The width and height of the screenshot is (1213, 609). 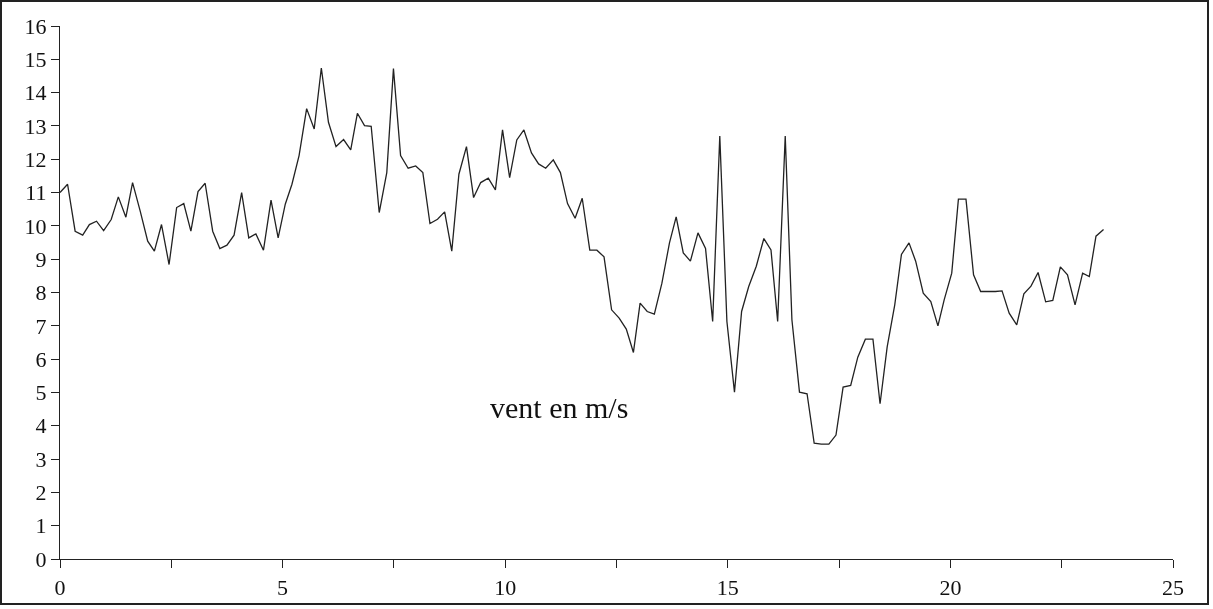 What do you see at coordinates (41, 293) in the screenshot?
I see `y-tick-label: 8` at bounding box center [41, 293].